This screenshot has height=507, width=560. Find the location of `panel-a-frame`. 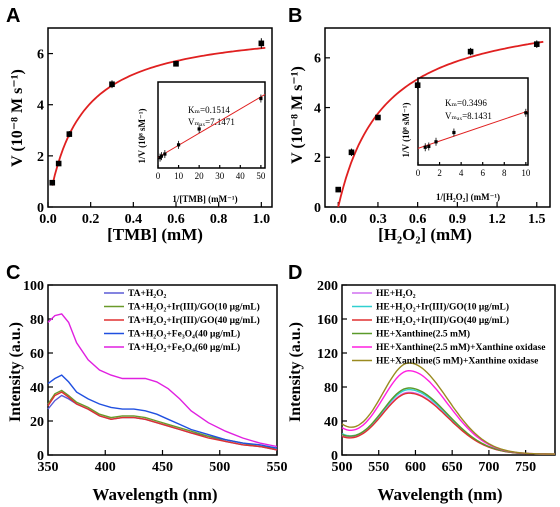

panel-a-frame is located at coordinates (160, 117).